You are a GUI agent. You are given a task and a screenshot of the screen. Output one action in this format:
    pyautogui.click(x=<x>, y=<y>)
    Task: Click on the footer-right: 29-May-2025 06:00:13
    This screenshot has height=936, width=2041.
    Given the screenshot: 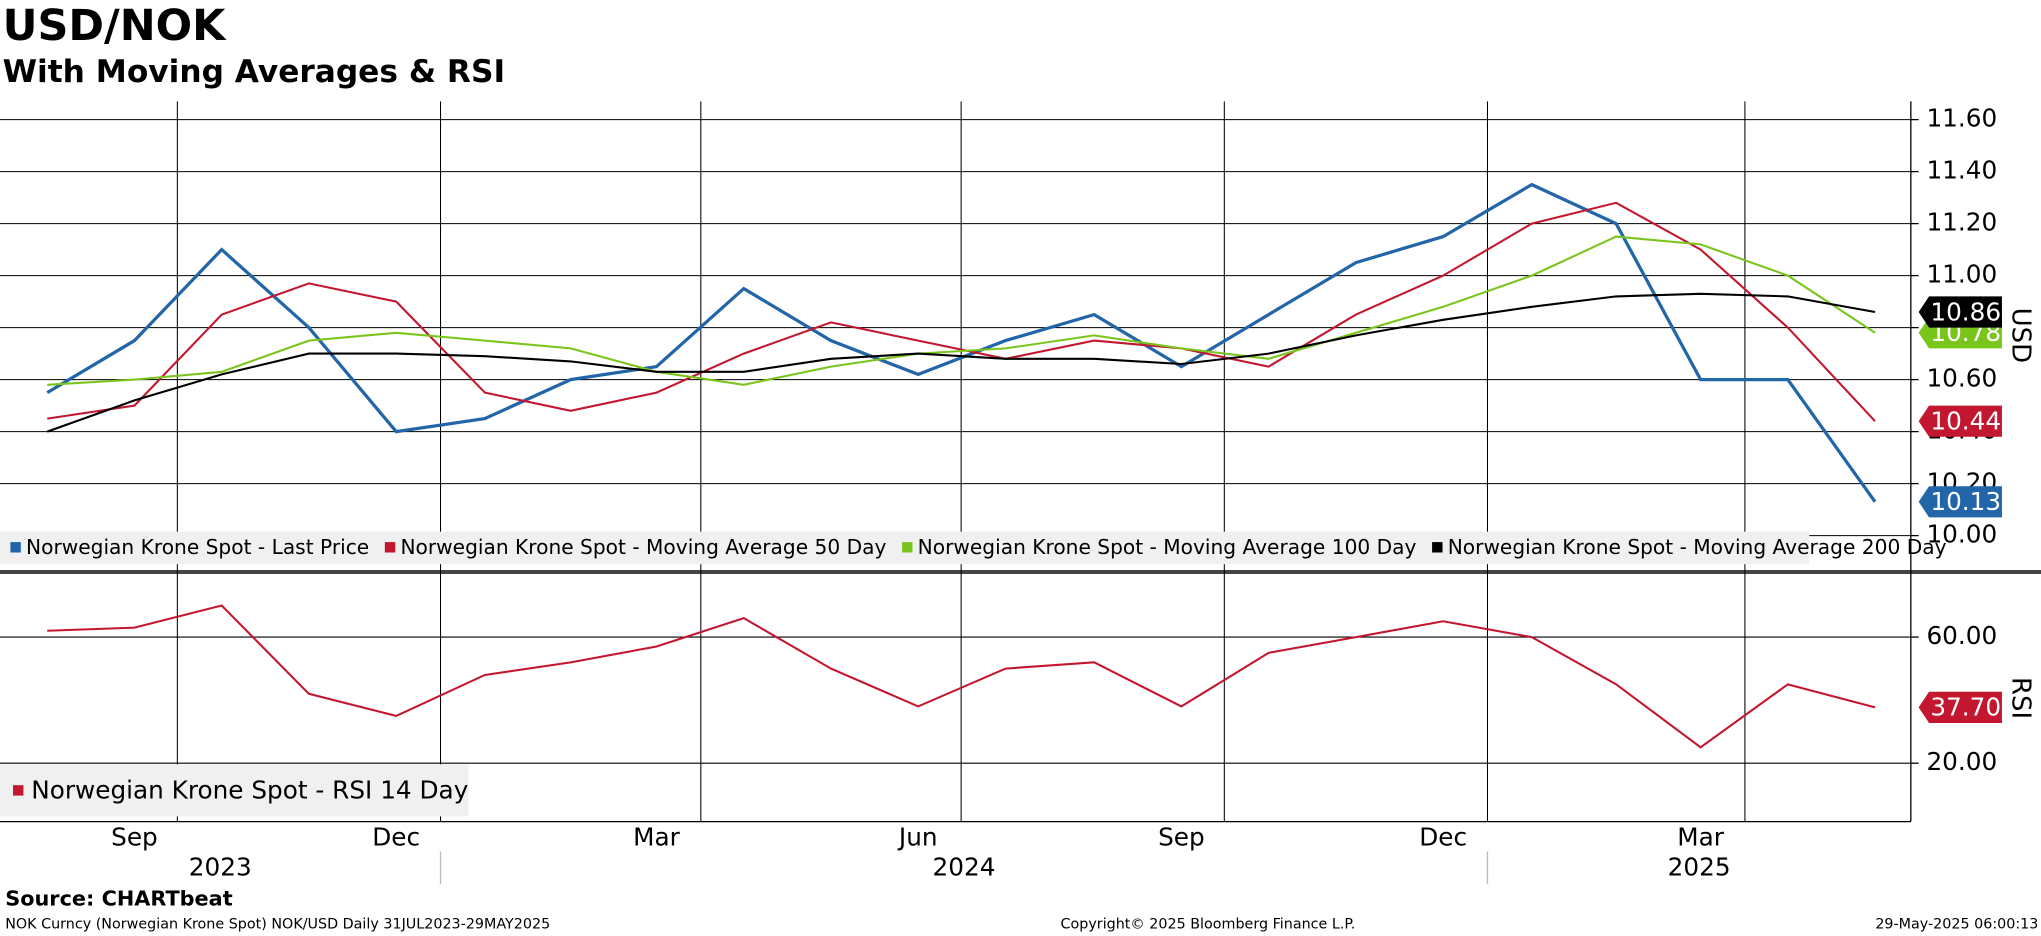 What is the action you would take?
    pyautogui.click(x=1956, y=924)
    